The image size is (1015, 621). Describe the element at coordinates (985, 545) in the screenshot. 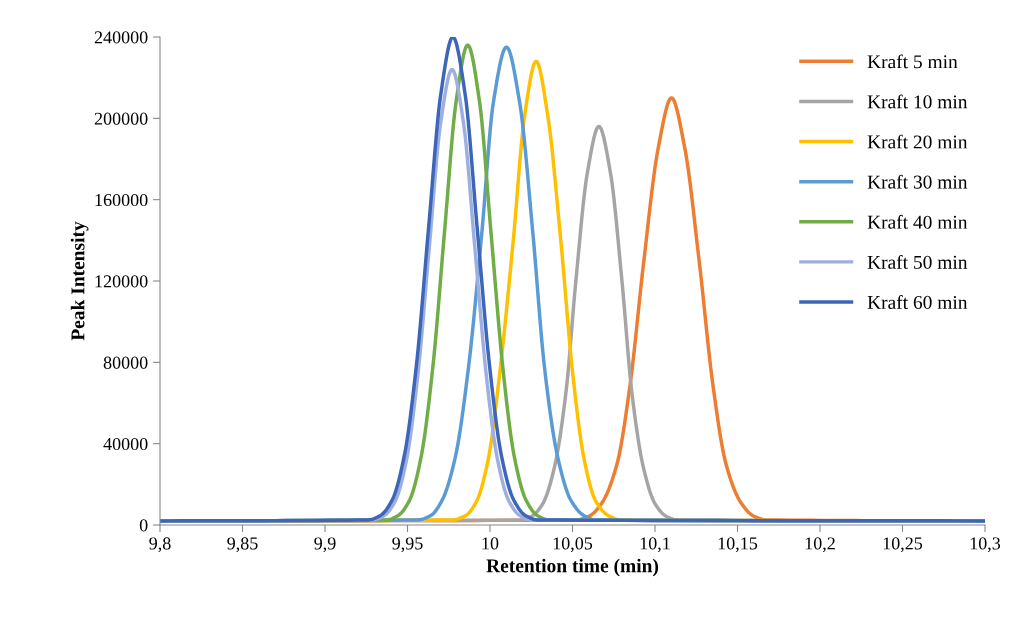

I see `x-tick-label: 10,3` at that location.